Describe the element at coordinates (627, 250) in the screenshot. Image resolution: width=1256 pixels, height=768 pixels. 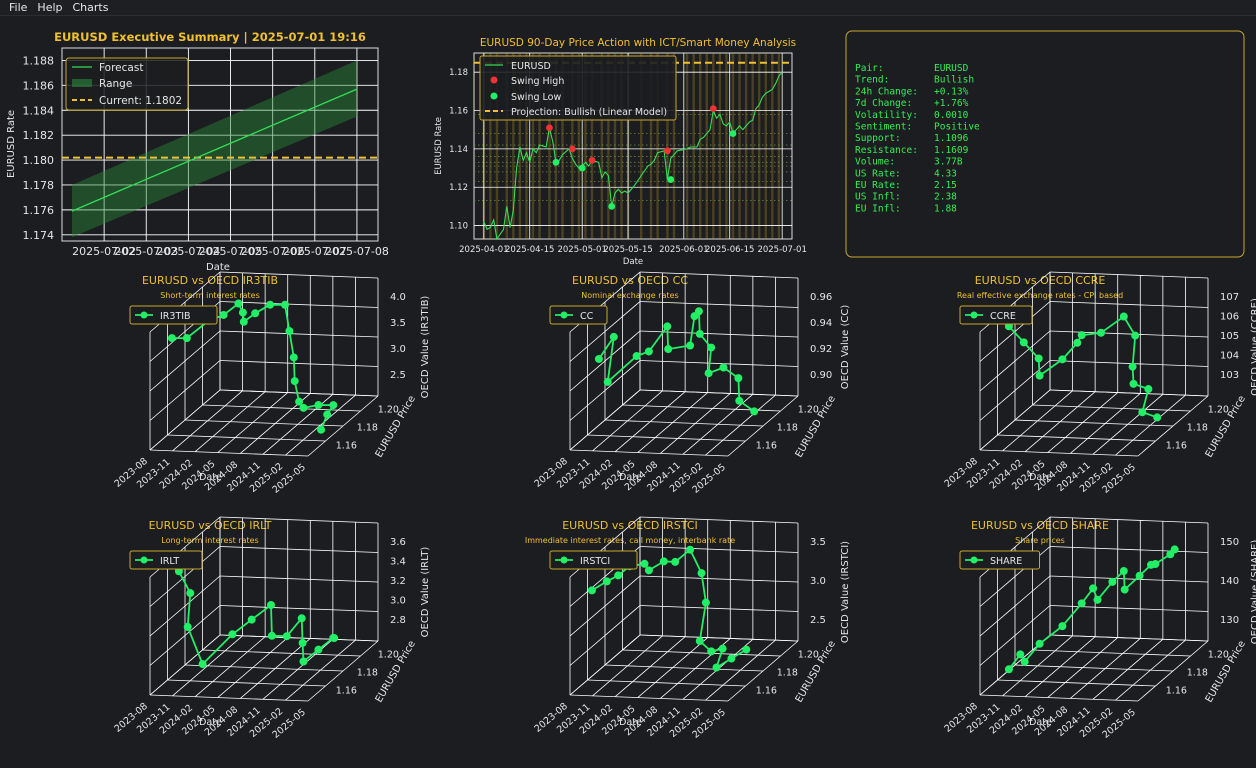
I see `price-xtick: 2025-05-15` at that location.